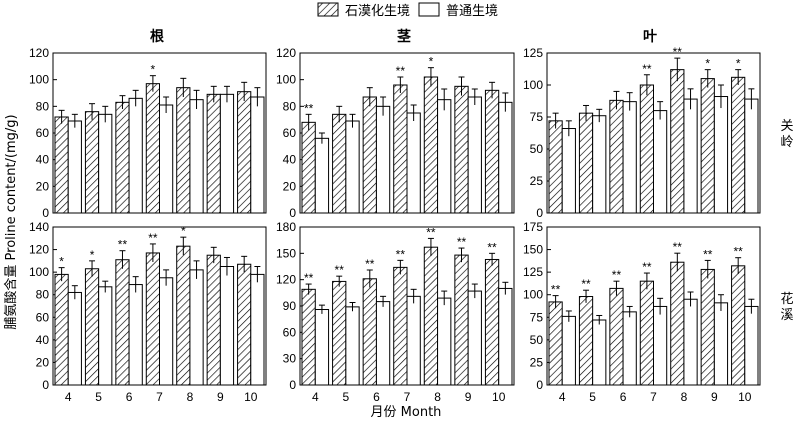 The height and width of the screenshot is (422, 800). What do you see at coordinates (537, 117) in the screenshot?
I see `y-tick-label: 75` at bounding box center [537, 117].